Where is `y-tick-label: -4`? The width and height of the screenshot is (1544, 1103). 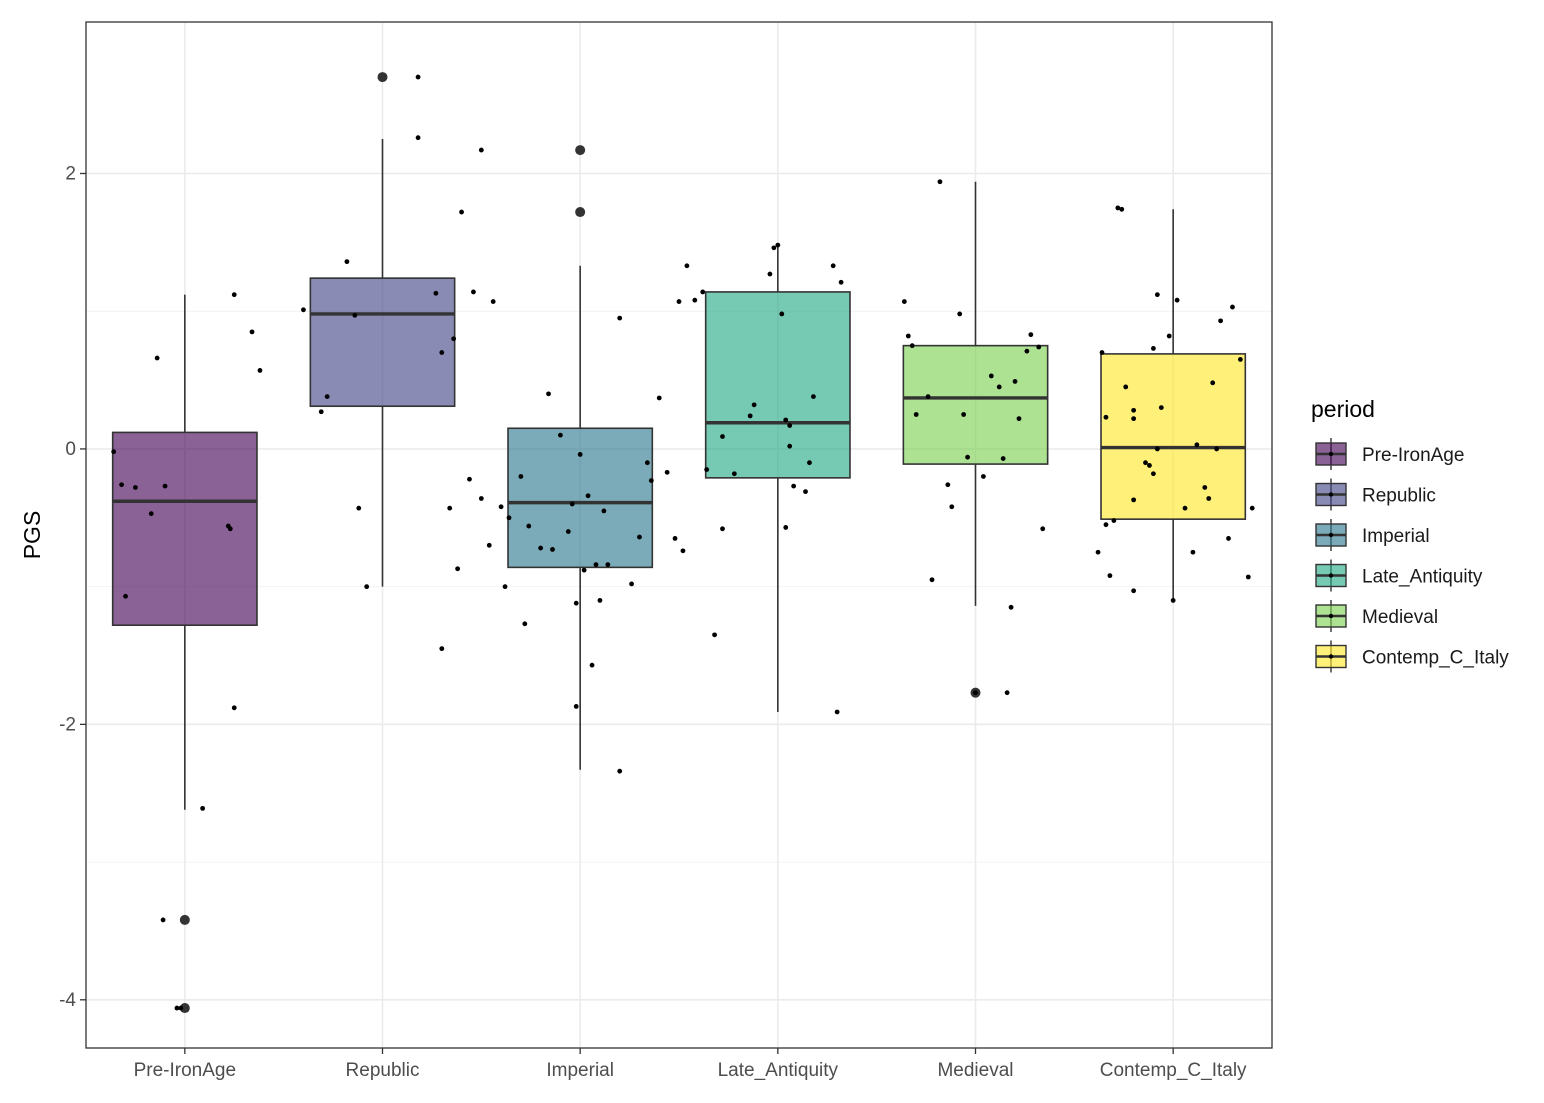 y-tick-label: -4 is located at coordinates (67, 1000).